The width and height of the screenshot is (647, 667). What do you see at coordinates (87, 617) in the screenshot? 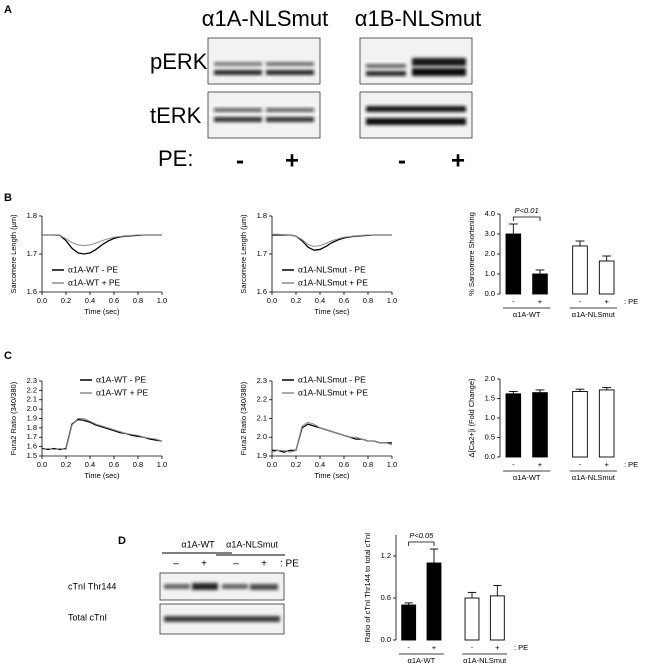
I see `blot-row: Total cTnI` at bounding box center [87, 617].